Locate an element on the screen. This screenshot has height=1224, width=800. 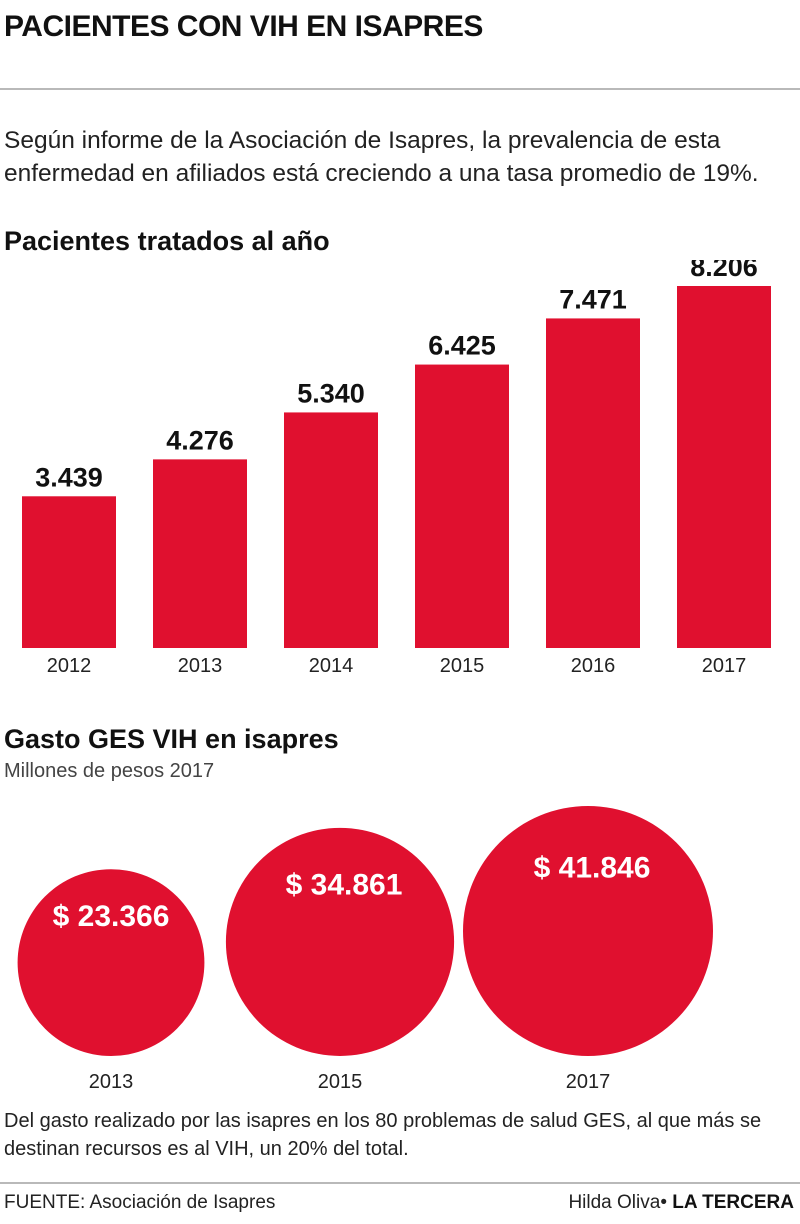
bar-2016 is located at coordinates (593, 483).